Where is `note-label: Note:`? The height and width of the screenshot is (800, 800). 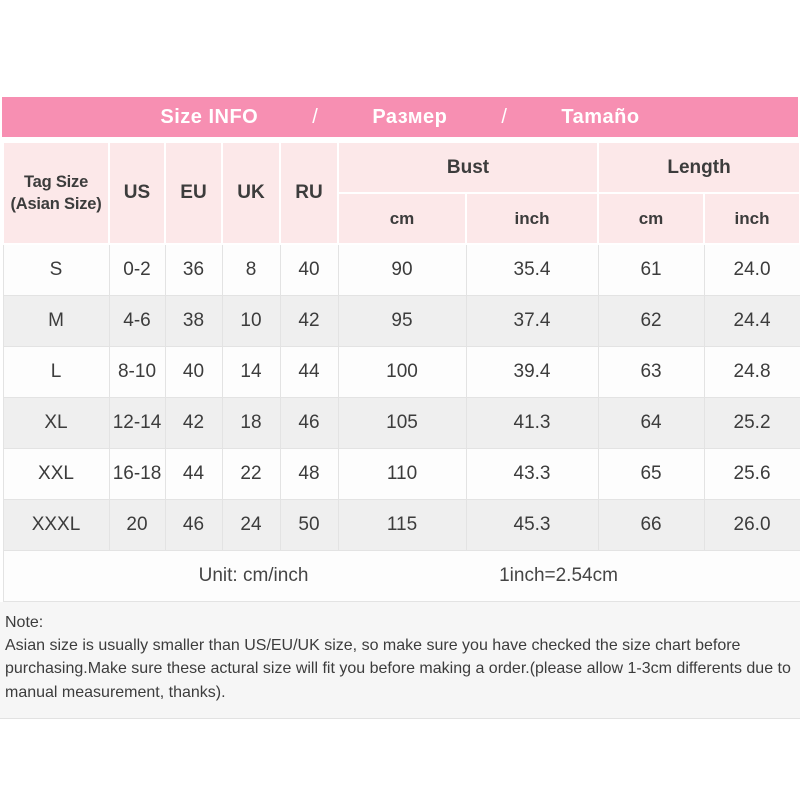
note-label: Note: is located at coordinates (24, 622).